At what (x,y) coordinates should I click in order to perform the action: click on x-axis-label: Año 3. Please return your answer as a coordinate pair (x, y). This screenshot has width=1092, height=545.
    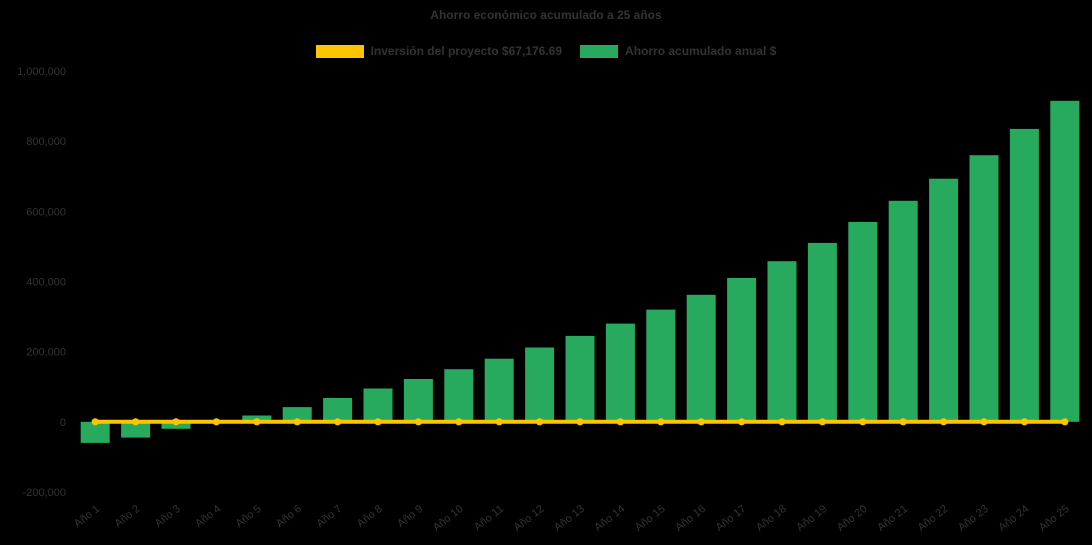
    Looking at the image, I should click on (168, 516).